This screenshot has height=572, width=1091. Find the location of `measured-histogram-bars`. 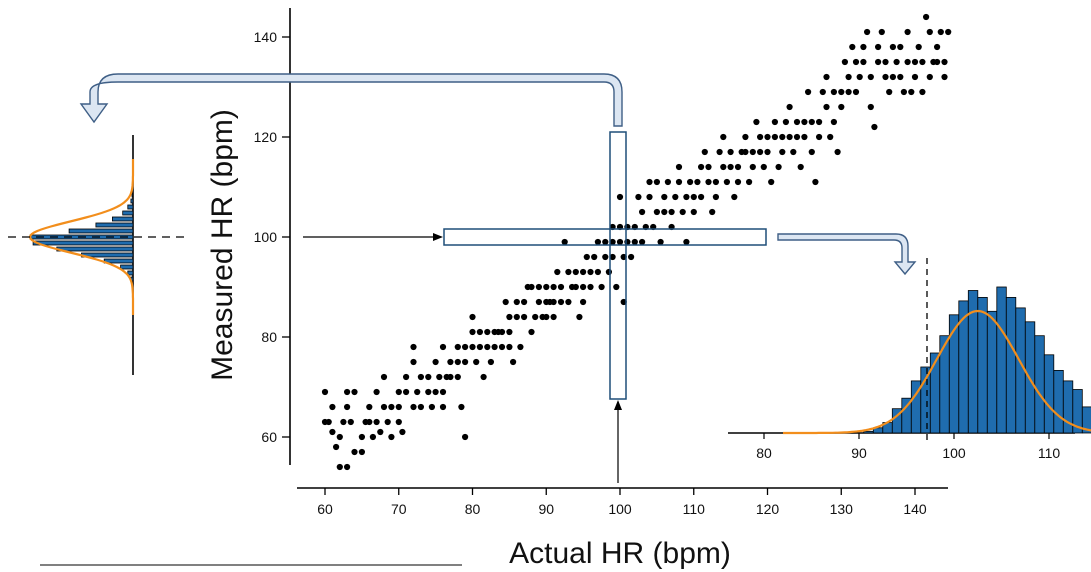

measured-histogram-bars is located at coordinates (81, 237).